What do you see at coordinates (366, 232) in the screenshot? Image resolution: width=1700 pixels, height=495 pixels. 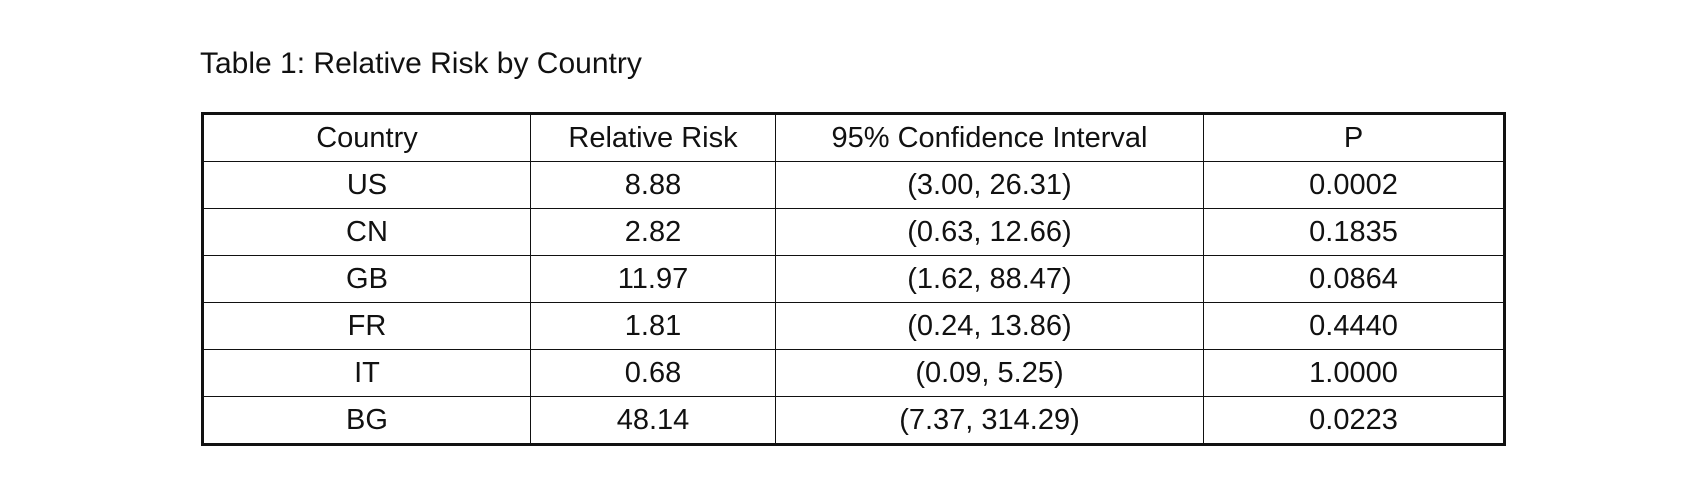 I see `cell-country: CN` at bounding box center [366, 232].